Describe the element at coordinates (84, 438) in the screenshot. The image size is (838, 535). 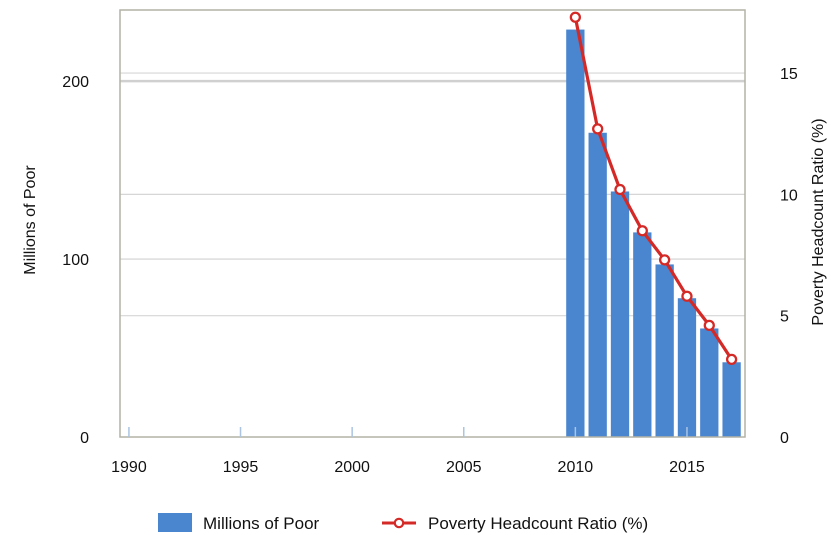
I see `y-tick-label-0: 0` at that location.